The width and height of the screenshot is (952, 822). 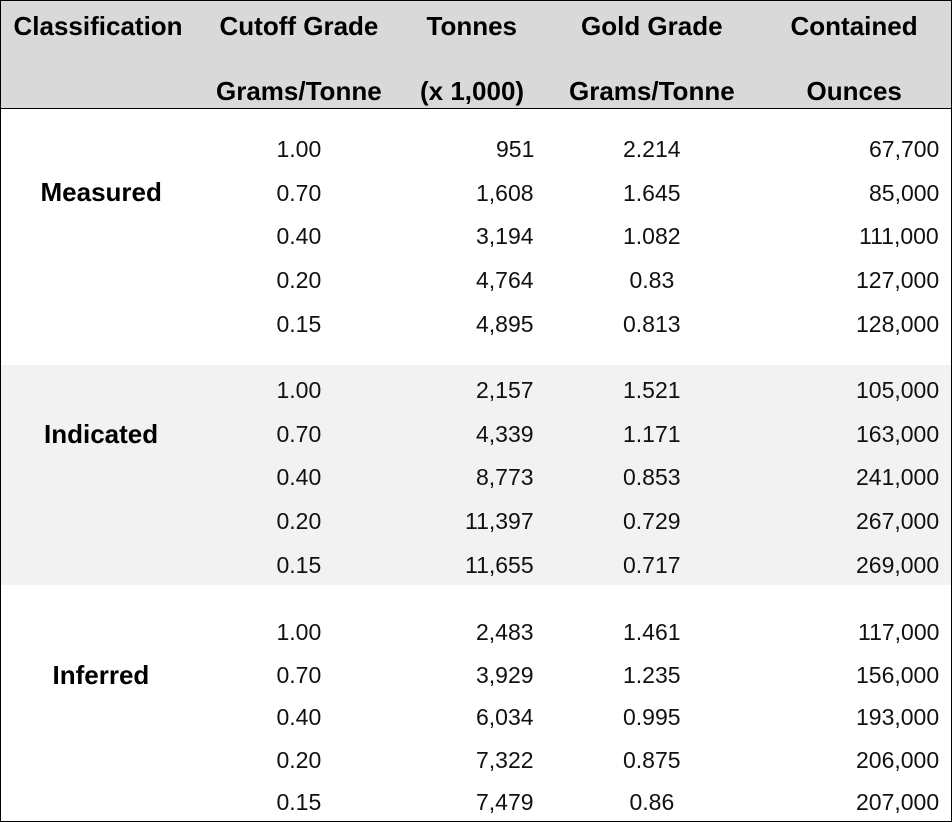 What do you see at coordinates (898, 323) in the screenshot?
I see `contained-ounces: 128,000` at bounding box center [898, 323].